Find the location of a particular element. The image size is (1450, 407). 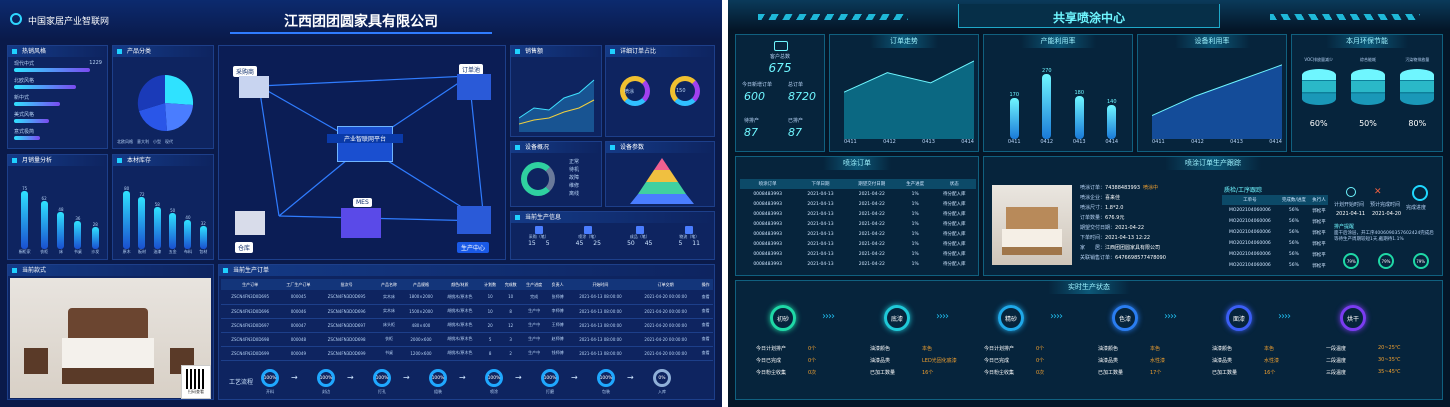

page-title: 江西团团圆家具有限公司 is located at coordinates (361, 22).